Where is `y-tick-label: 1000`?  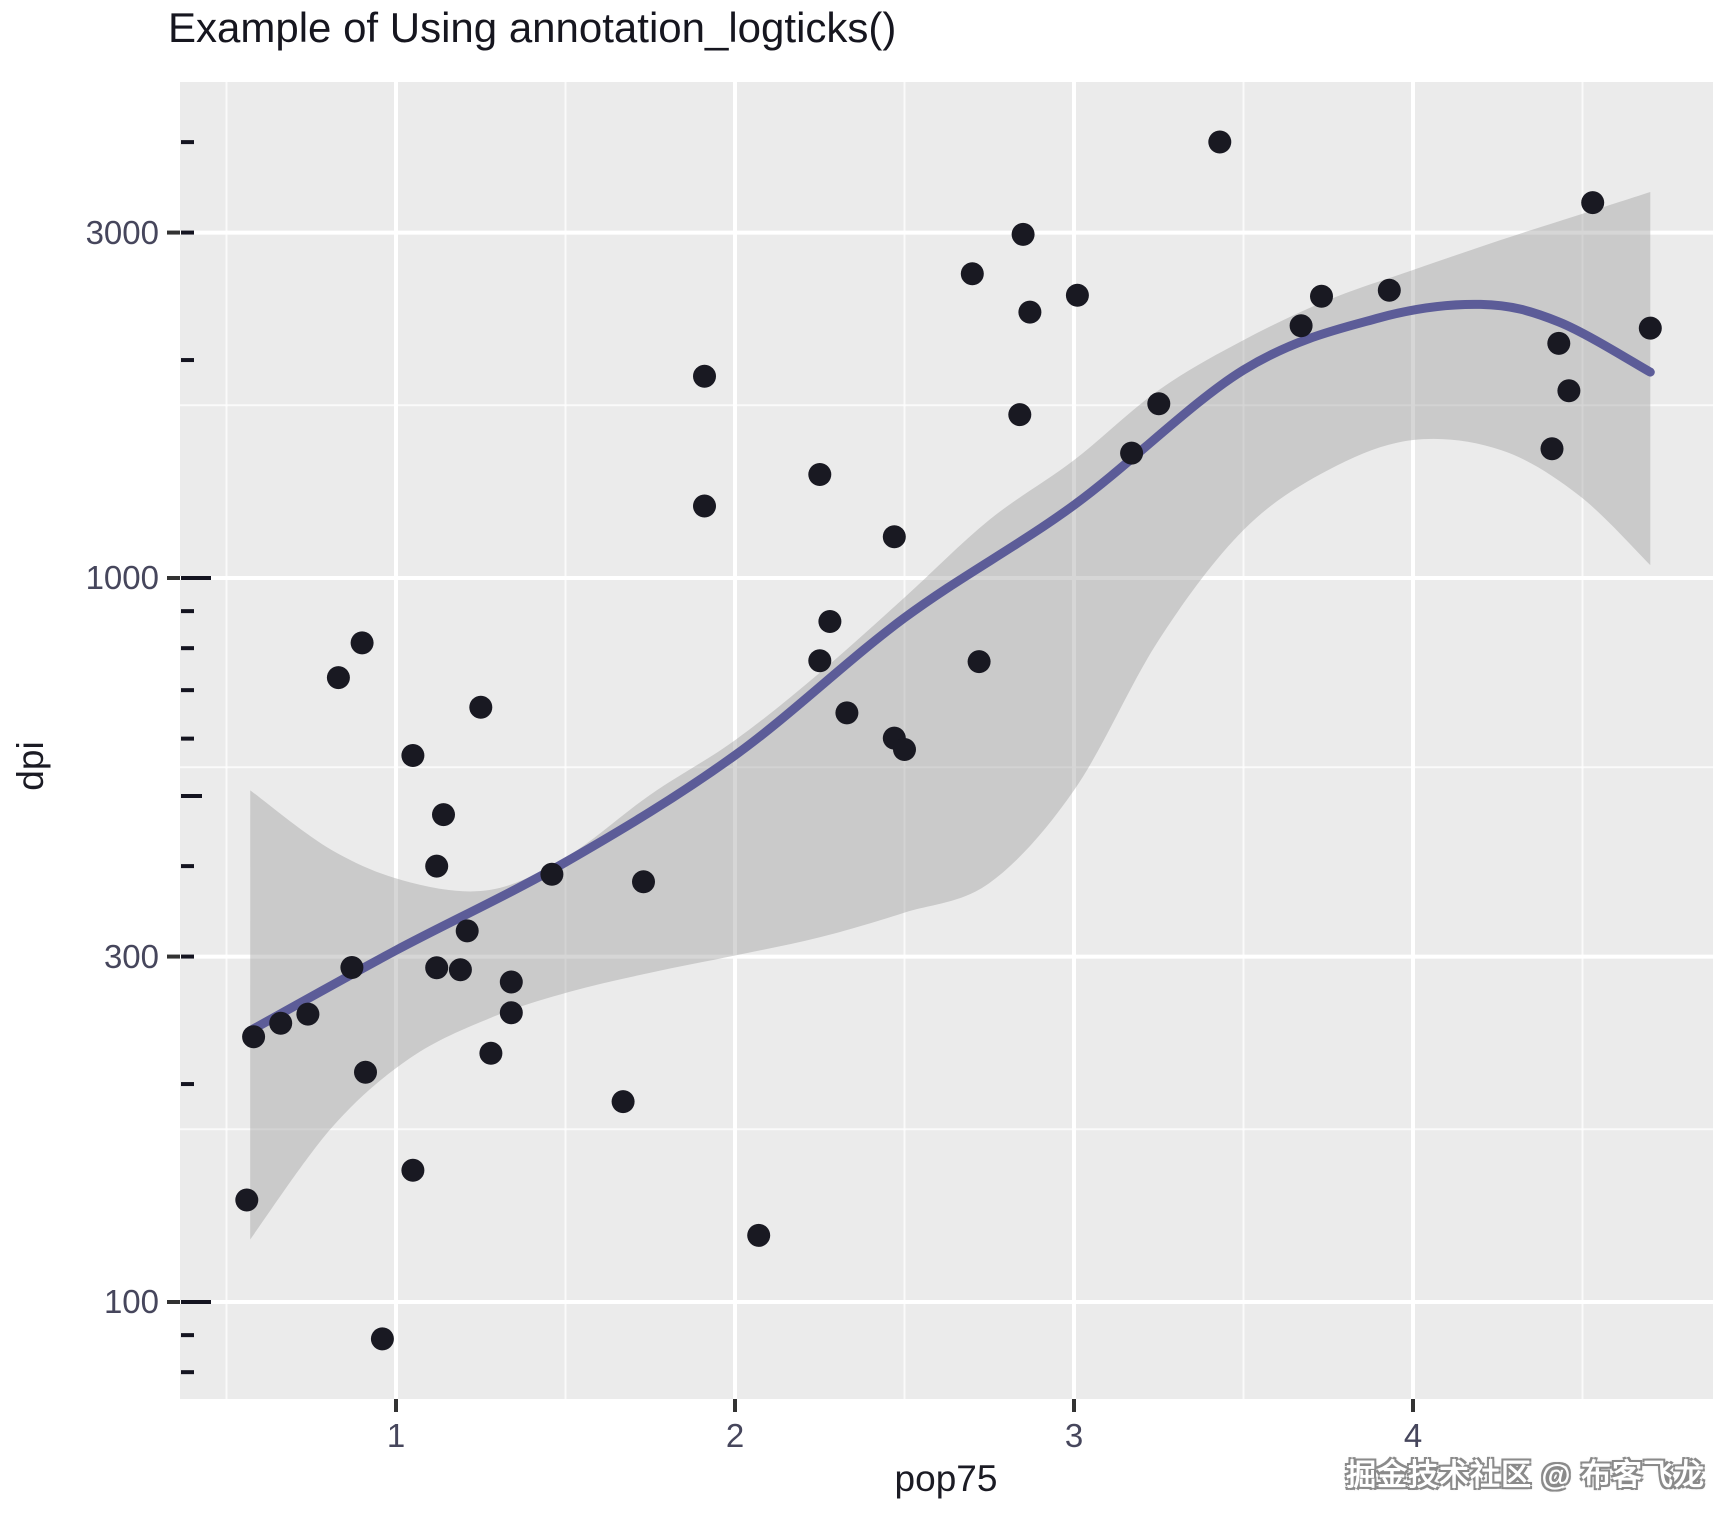
y-tick-label: 1000 is located at coordinates (122, 577).